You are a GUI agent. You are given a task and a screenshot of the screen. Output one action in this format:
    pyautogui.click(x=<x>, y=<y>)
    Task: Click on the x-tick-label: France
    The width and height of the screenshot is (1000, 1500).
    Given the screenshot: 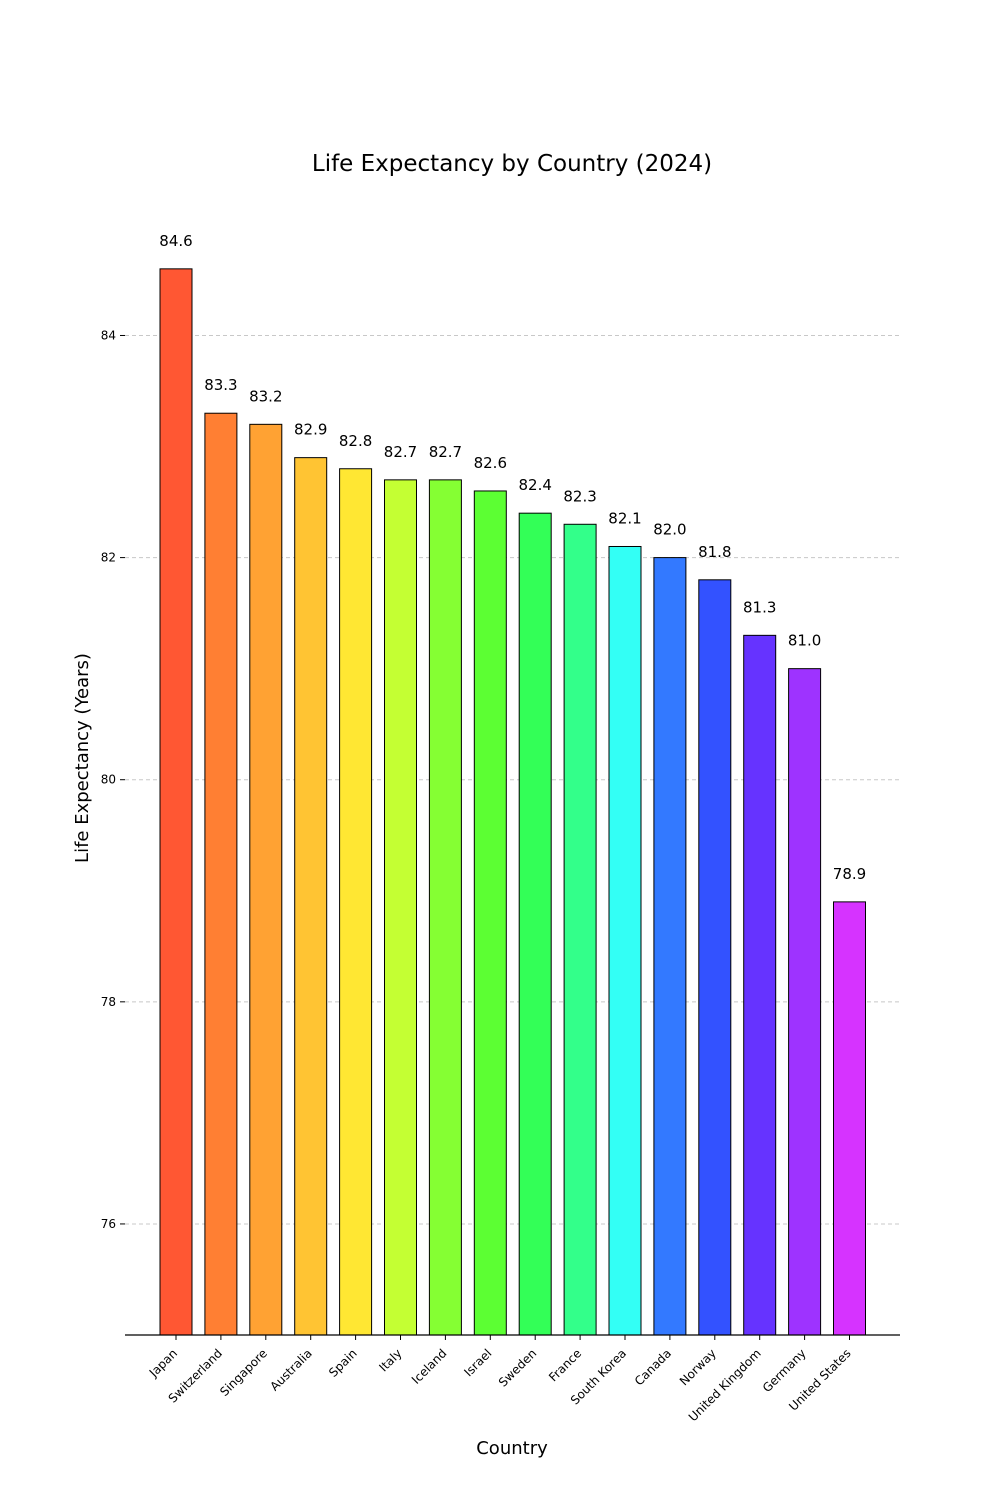 What is the action you would take?
    pyautogui.click(x=565, y=1365)
    